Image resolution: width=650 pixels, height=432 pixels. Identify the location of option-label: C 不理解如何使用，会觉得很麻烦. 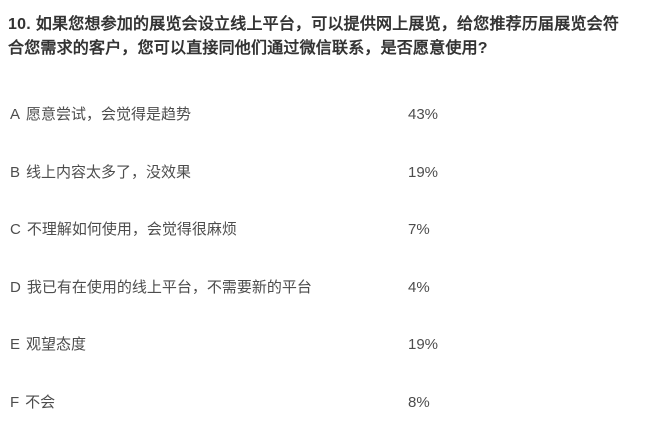
(209, 229).